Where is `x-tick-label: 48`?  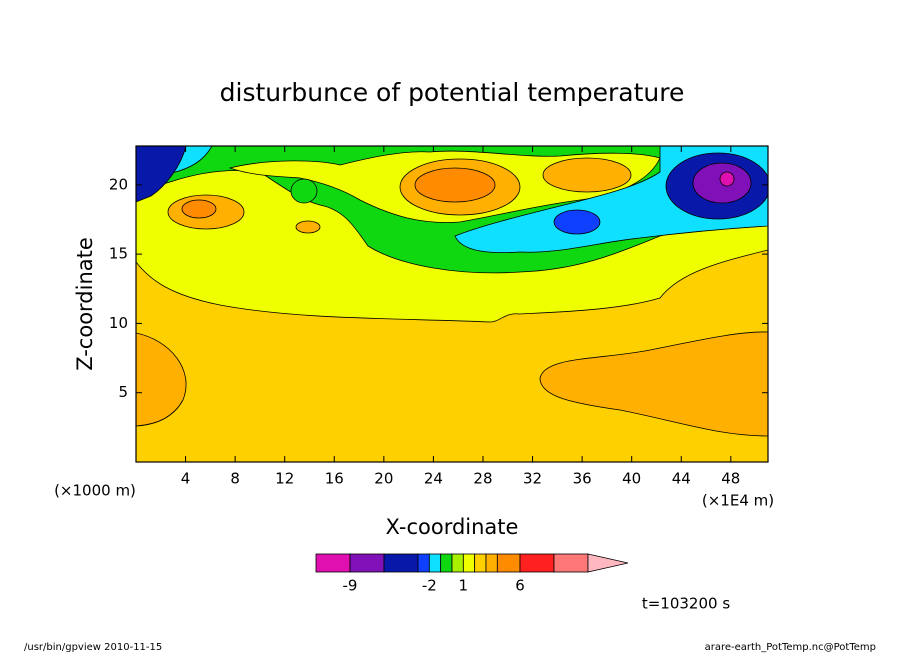
x-tick-label: 48 is located at coordinates (730, 479).